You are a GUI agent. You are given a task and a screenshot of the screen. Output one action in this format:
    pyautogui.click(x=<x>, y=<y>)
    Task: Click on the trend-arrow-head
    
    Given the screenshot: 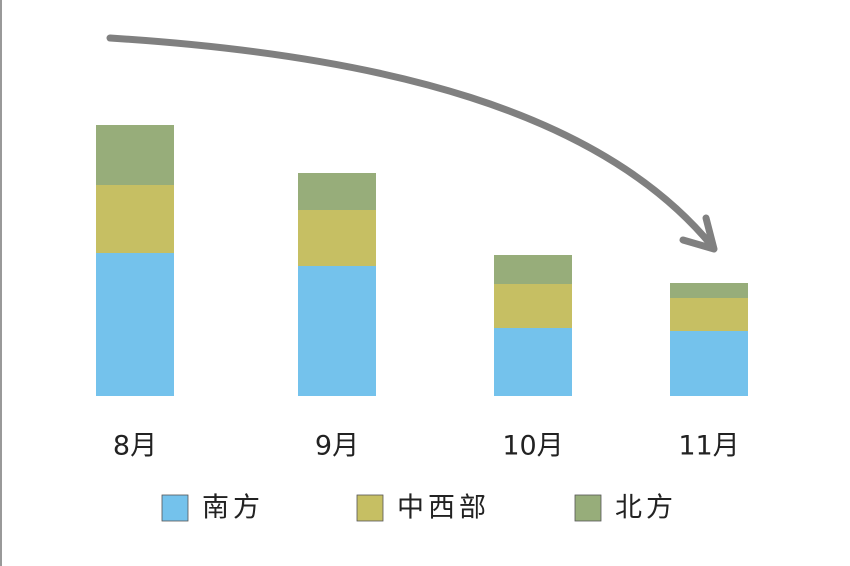 What is the action you would take?
    pyautogui.click(x=698, y=233)
    